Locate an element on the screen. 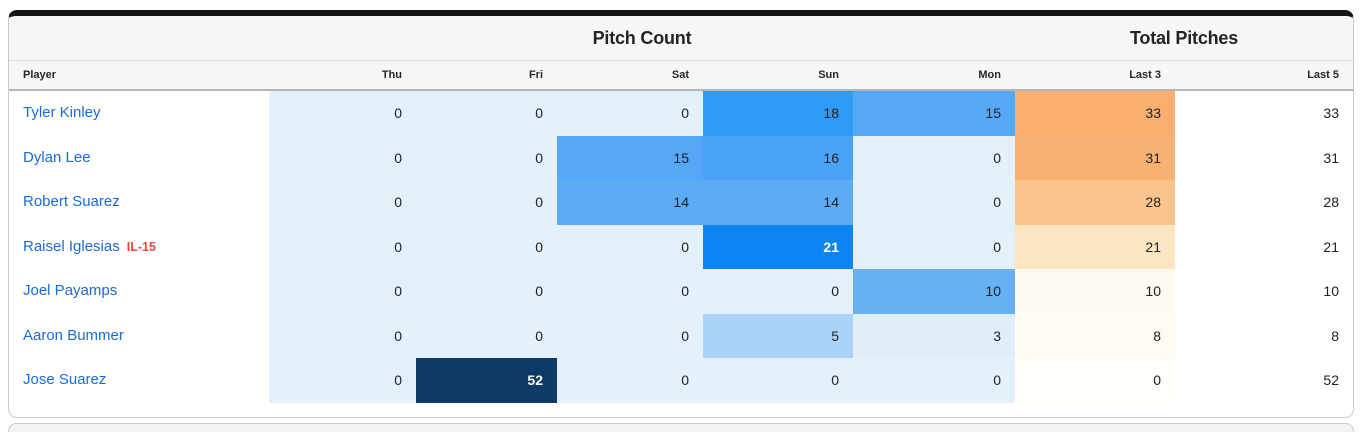  player-cell: Robert Suarez is located at coordinates (139, 202).